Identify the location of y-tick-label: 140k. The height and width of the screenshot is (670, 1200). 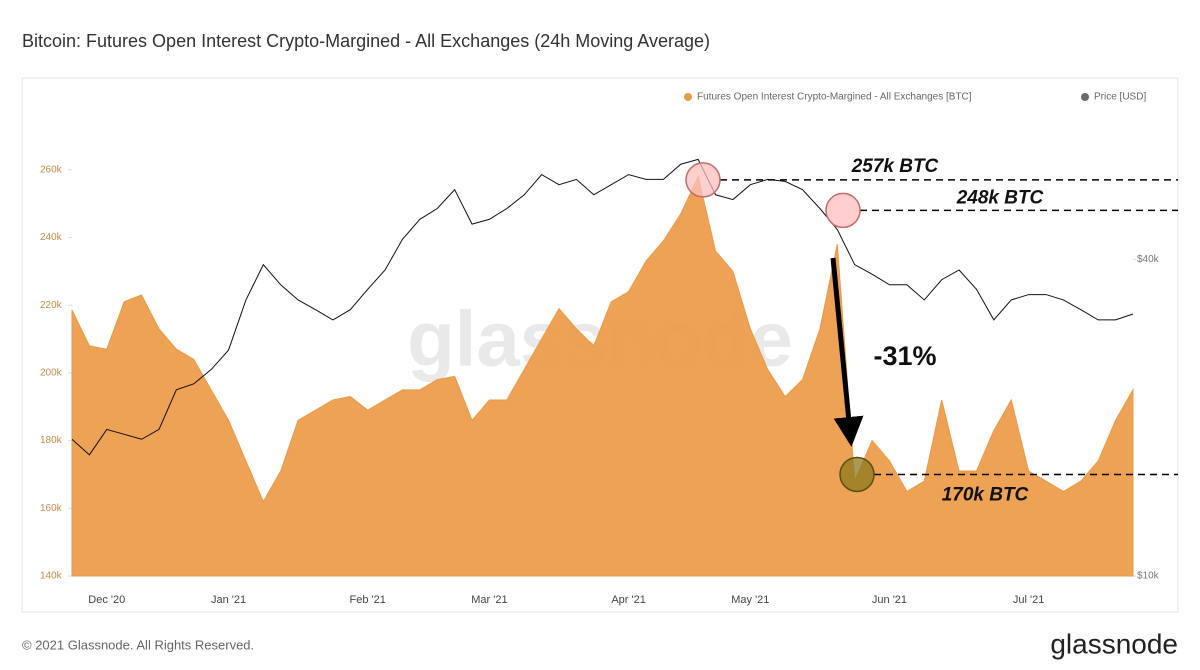
(51, 576).